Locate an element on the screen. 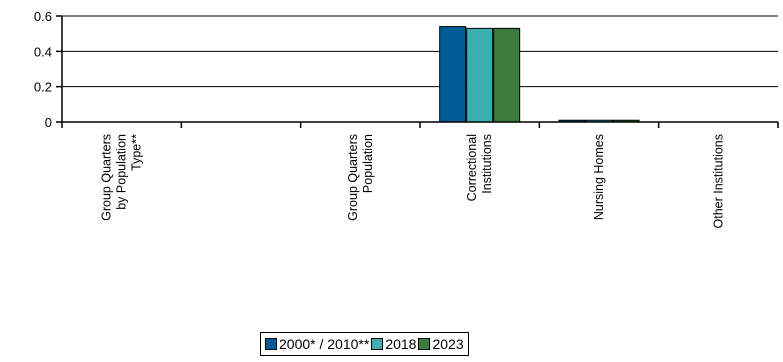  bars is located at coordinates (539, 74).